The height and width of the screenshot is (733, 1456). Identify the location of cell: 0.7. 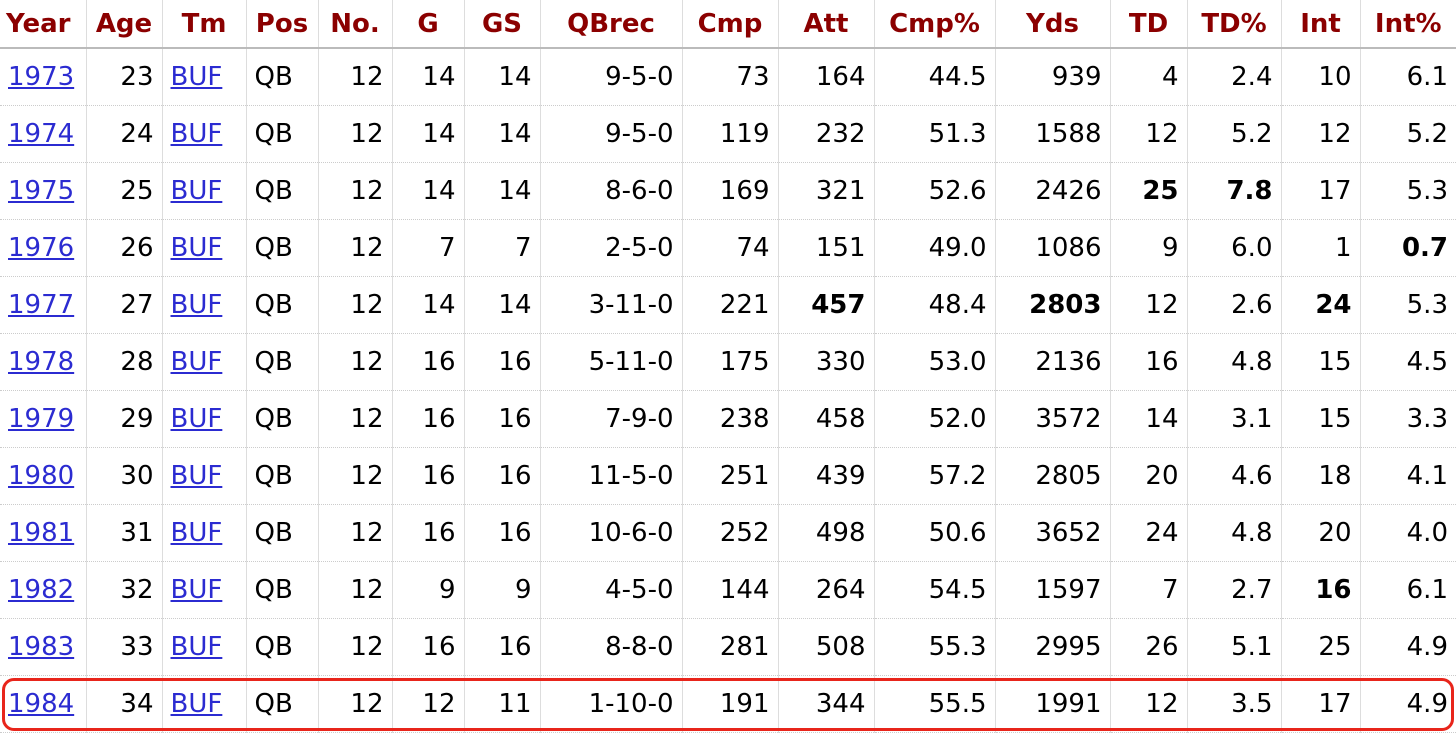
(1407, 248).